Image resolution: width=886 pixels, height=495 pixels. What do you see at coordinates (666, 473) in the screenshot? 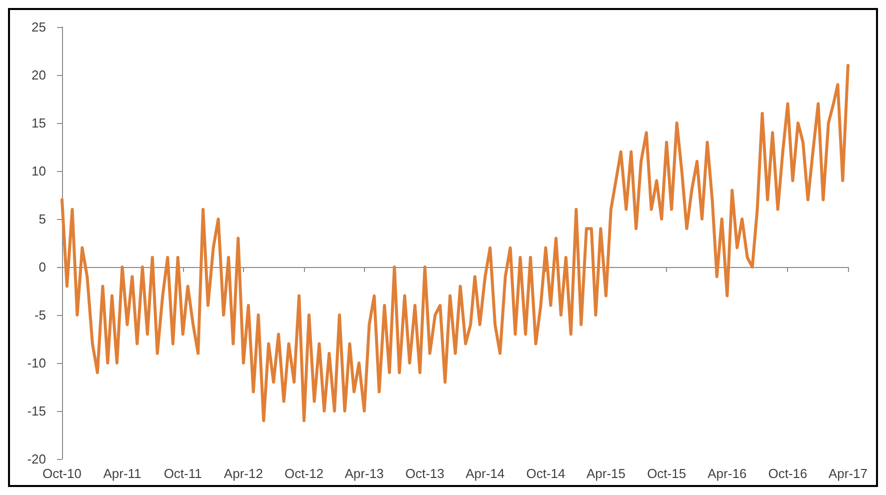
I see `x-tick-label: Oct-15` at bounding box center [666, 473].